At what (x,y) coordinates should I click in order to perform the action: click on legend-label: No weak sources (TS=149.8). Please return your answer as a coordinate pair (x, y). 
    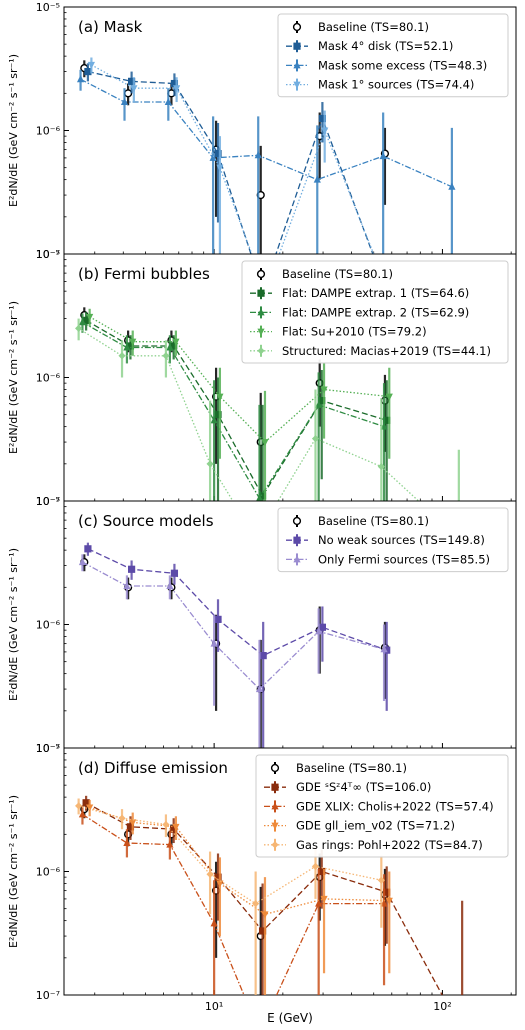
    Looking at the image, I should click on (401, 540).